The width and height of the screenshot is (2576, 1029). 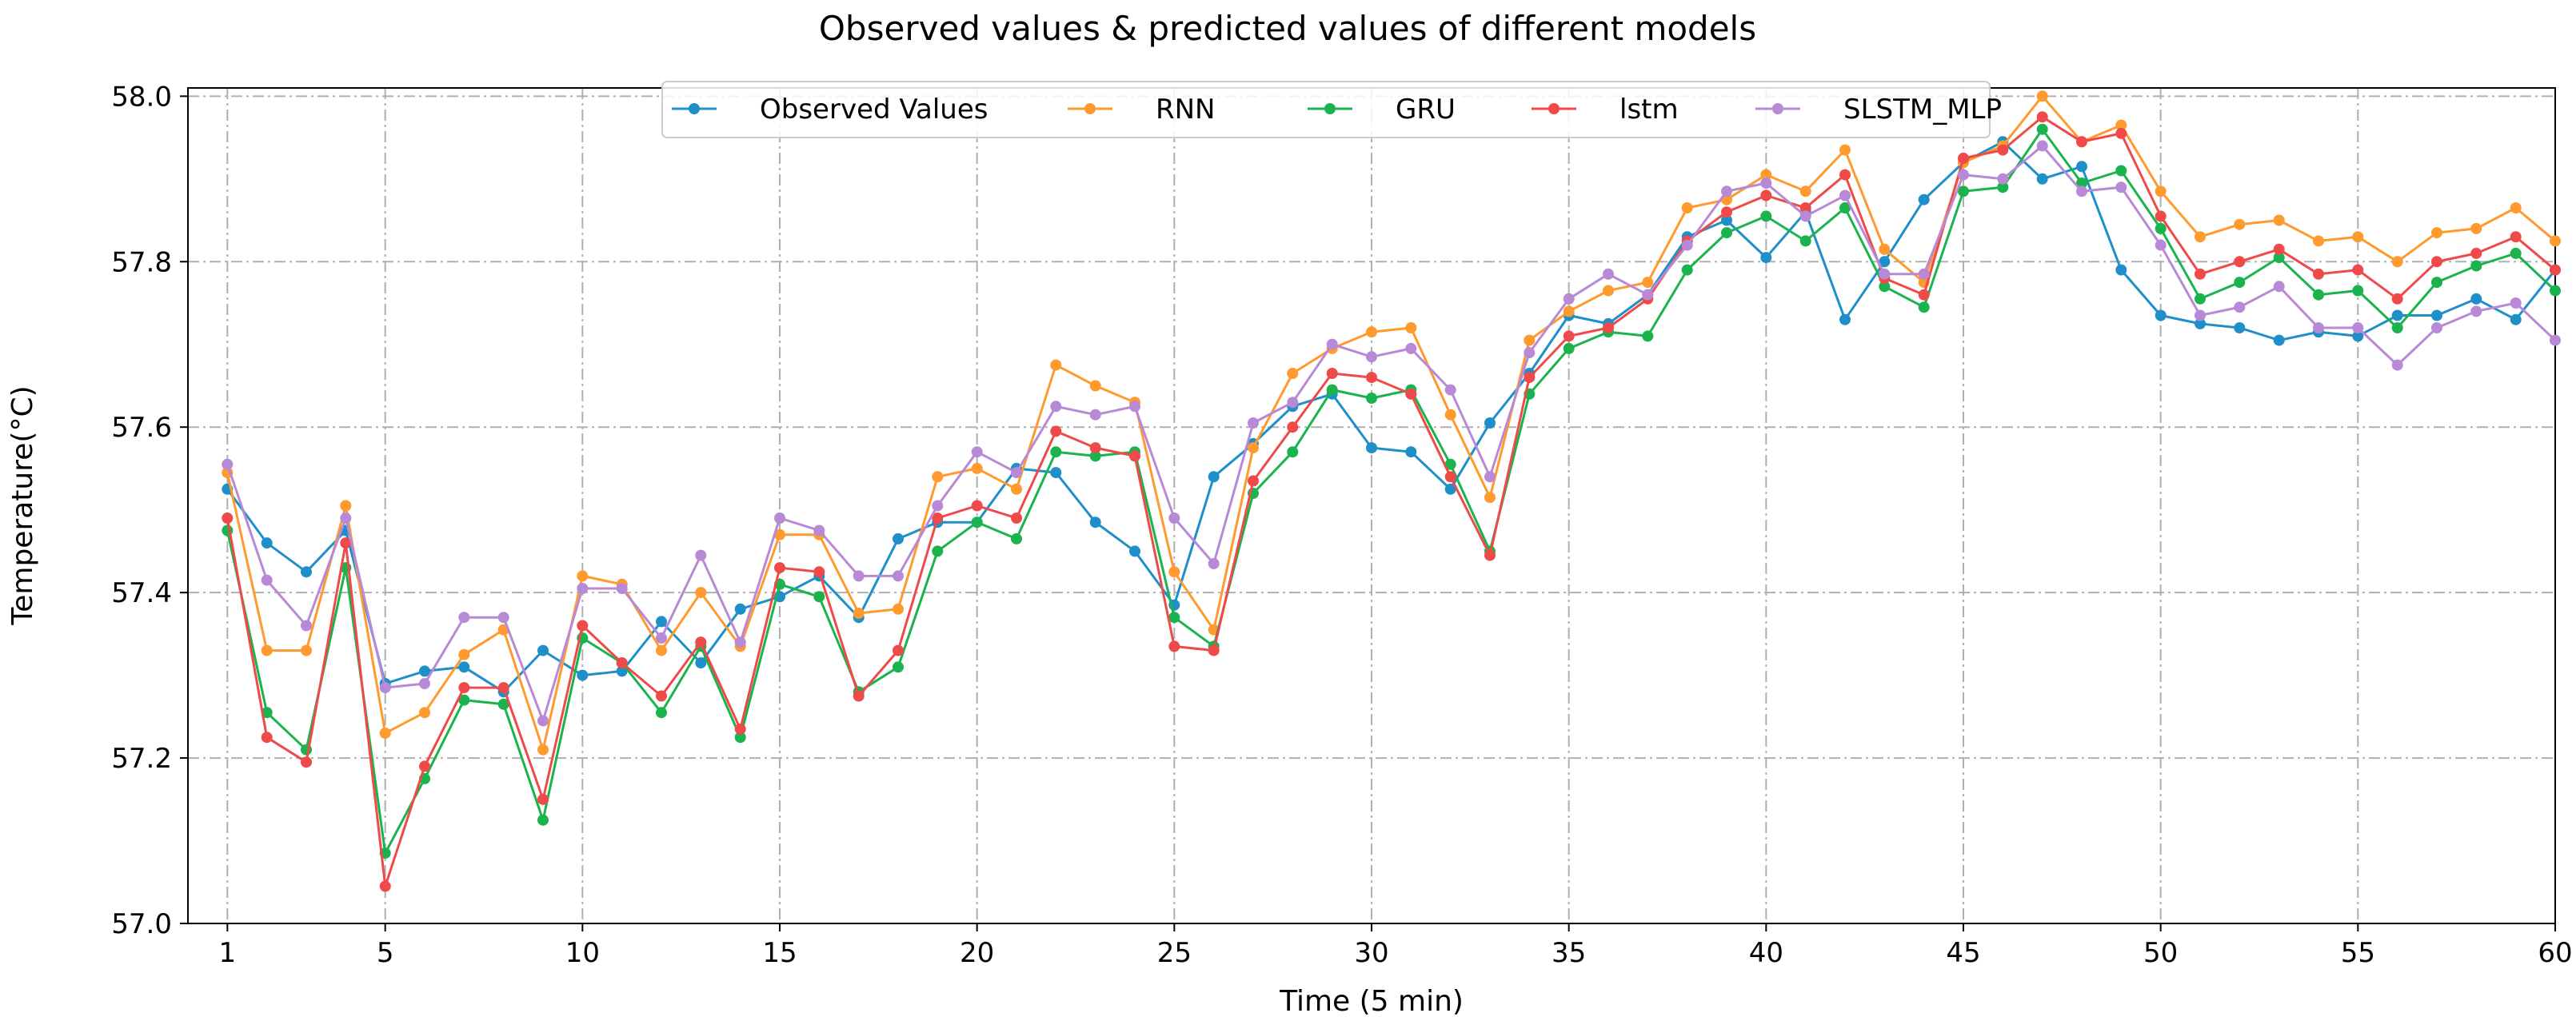 I want to click on x-tick-label: 10, so click(x=582, y=953).